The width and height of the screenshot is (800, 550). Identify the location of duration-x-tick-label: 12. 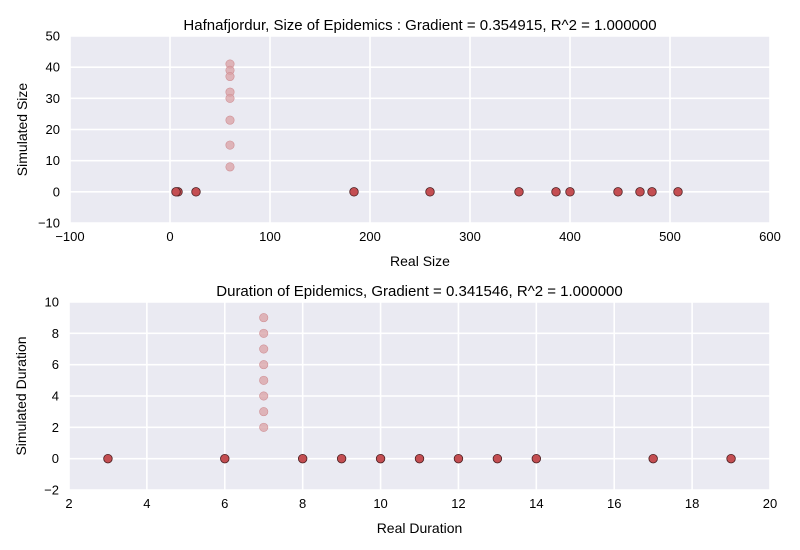
(458, 503).